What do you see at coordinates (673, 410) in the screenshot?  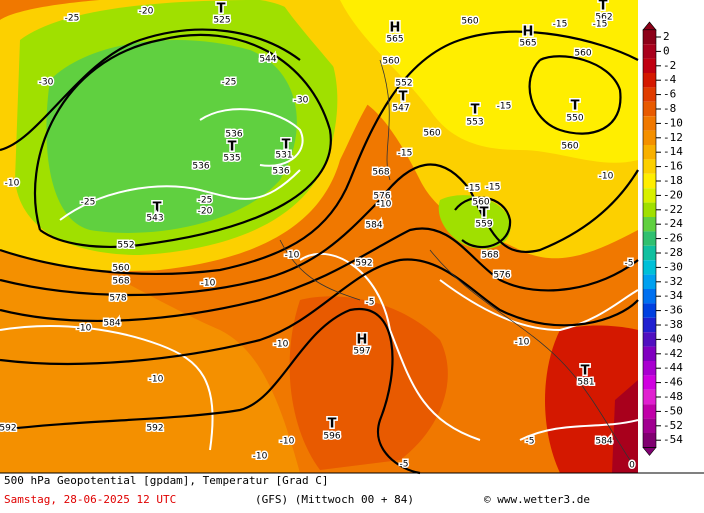 I see `legend-label: -50` at bounding box center [673, 410].